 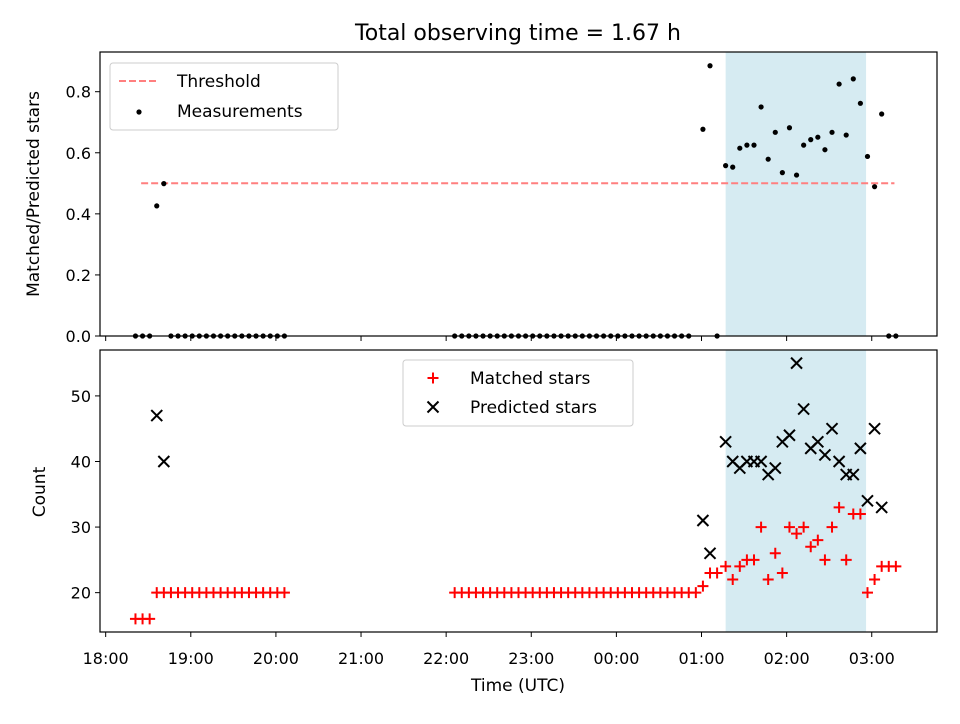 What do you see at coordinates (517, 686) in the screenshot?
I see `x-axis-label: Time (UTC)` at bounding box center [517, 686].